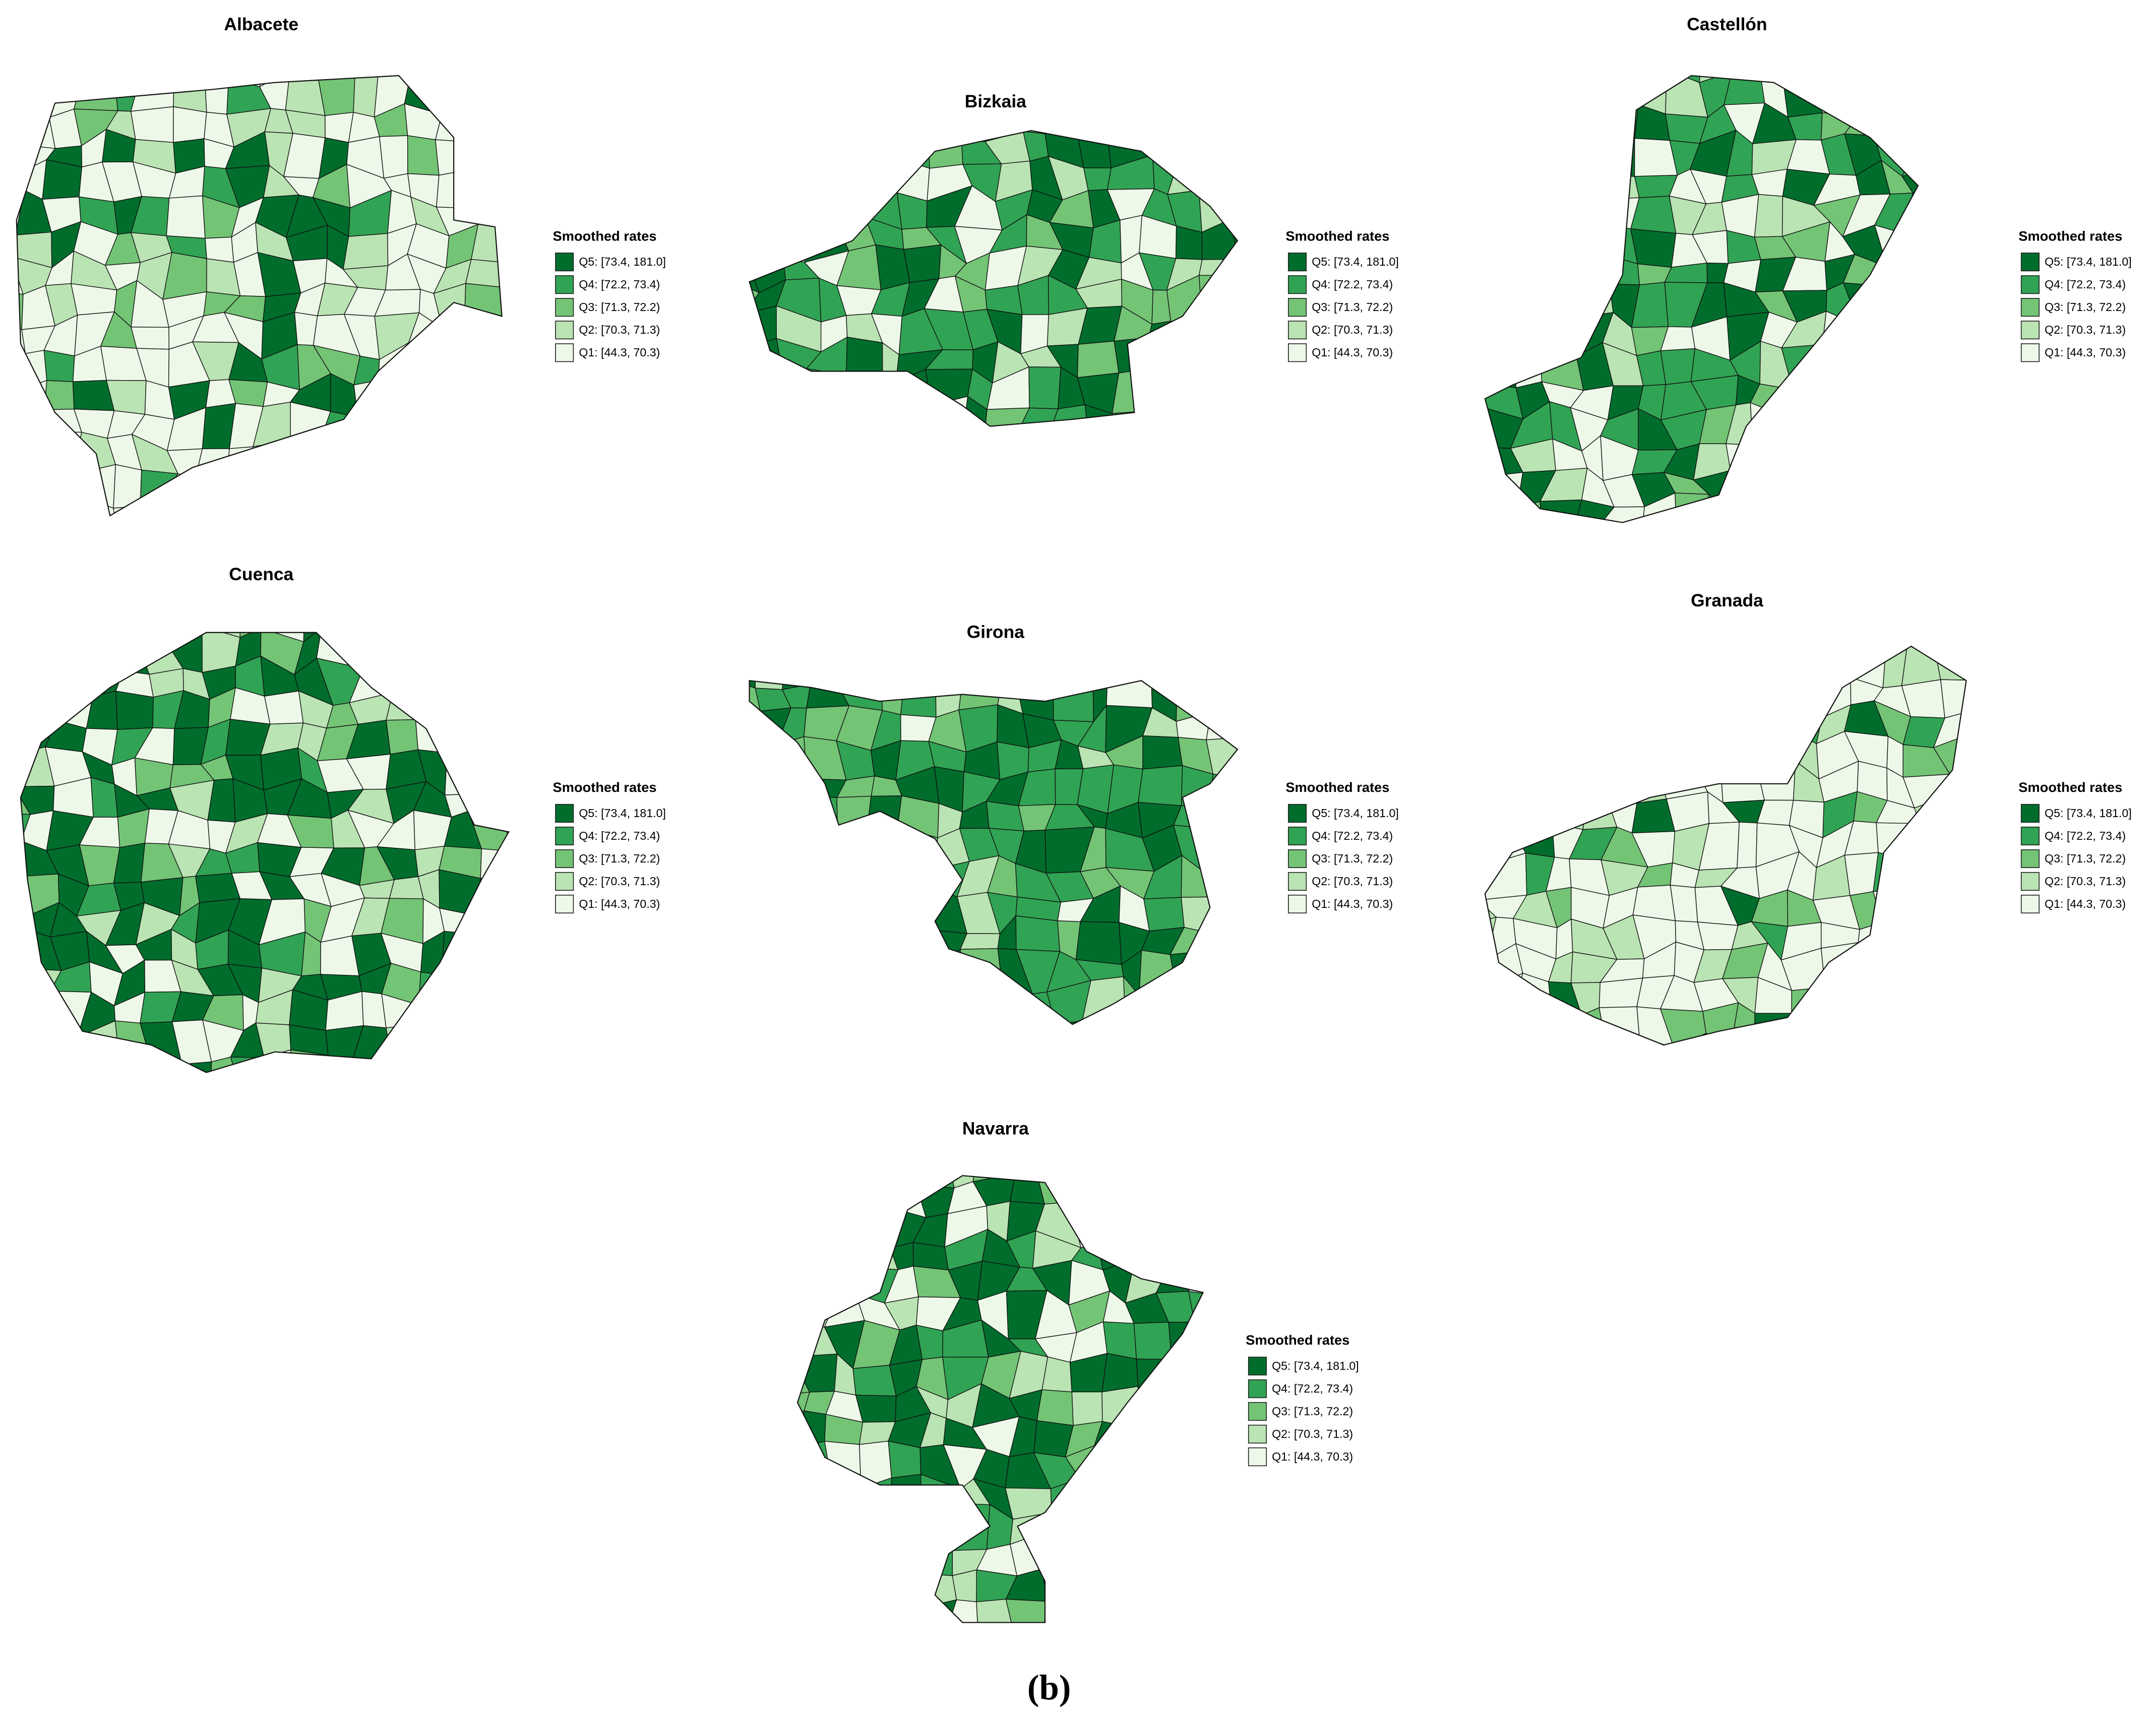 This screenshot has width=2156, height=1727. Describe the element at coordinates (1337, 787) in the screenshot. I see `legend-title: Smoothed rates` at that location.